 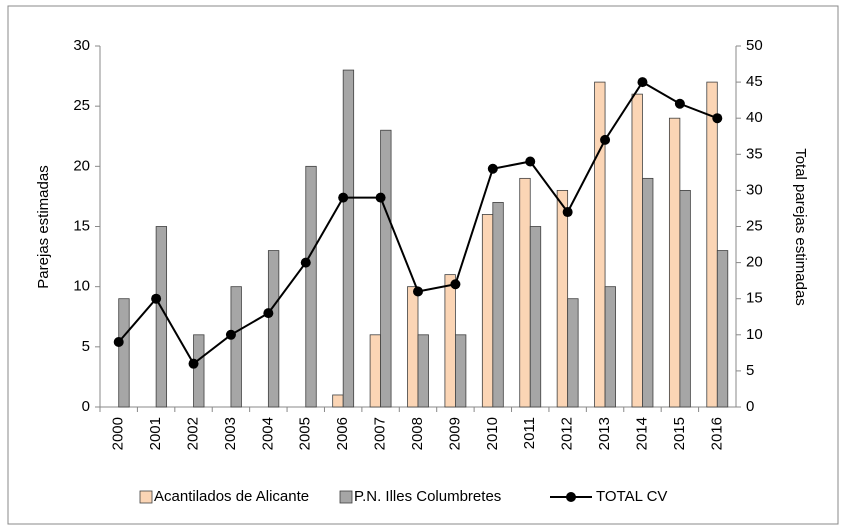 What do you see at coordinates (754, 117) in the screenshot?
I see `y2-tick-label: 40` at bounding box center [754, 117].